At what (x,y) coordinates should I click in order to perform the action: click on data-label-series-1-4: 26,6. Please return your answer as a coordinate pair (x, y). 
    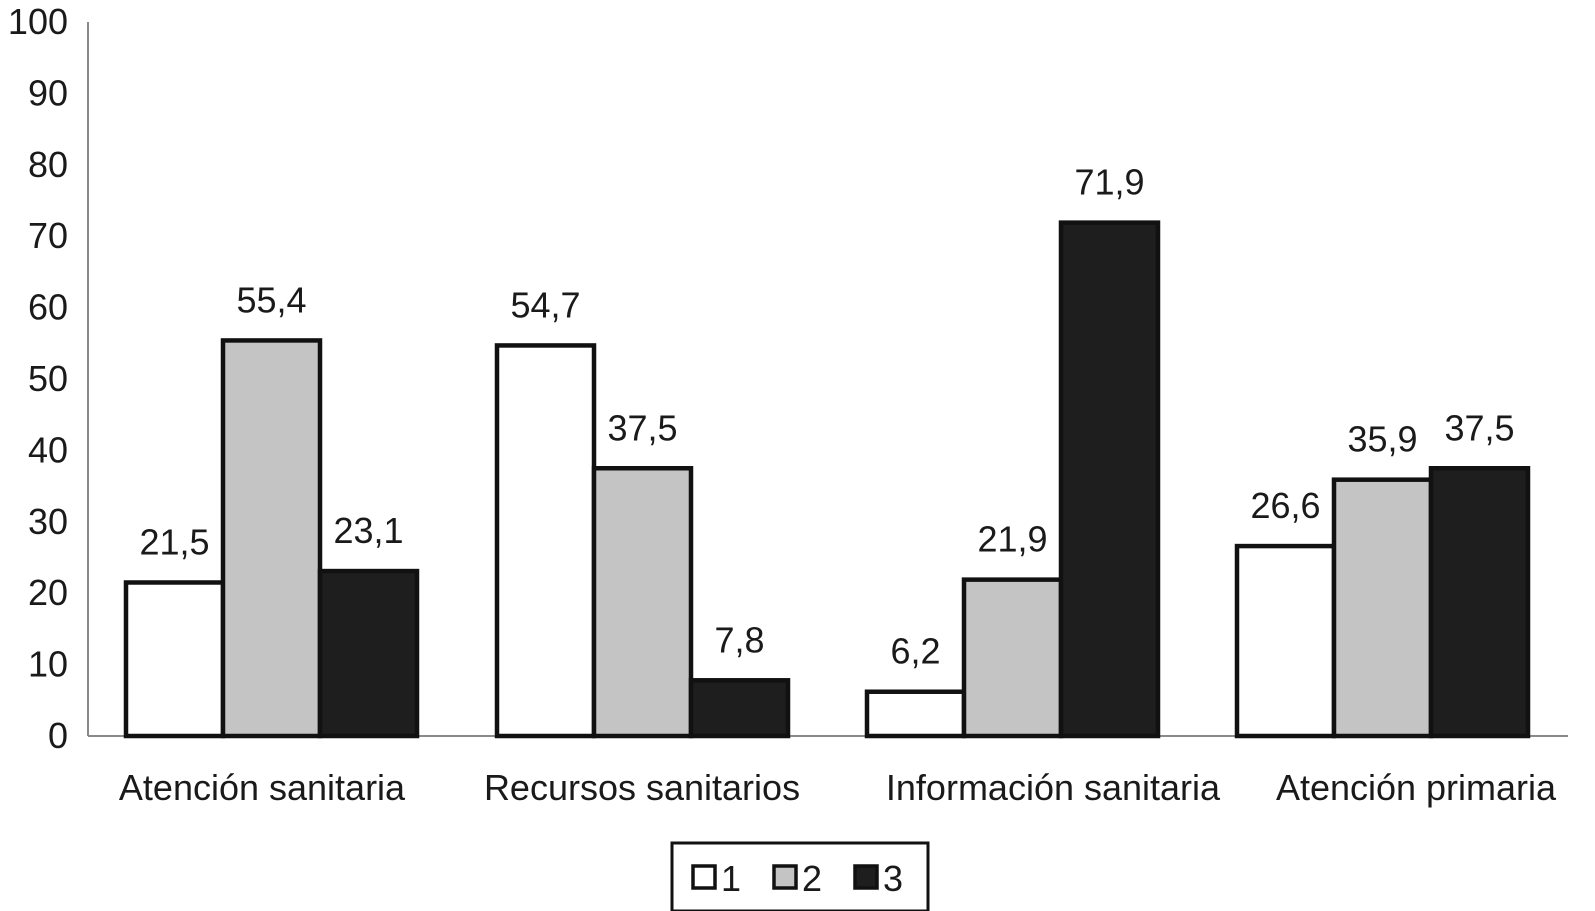
    Looking at the image, I should click on (1285, 505).